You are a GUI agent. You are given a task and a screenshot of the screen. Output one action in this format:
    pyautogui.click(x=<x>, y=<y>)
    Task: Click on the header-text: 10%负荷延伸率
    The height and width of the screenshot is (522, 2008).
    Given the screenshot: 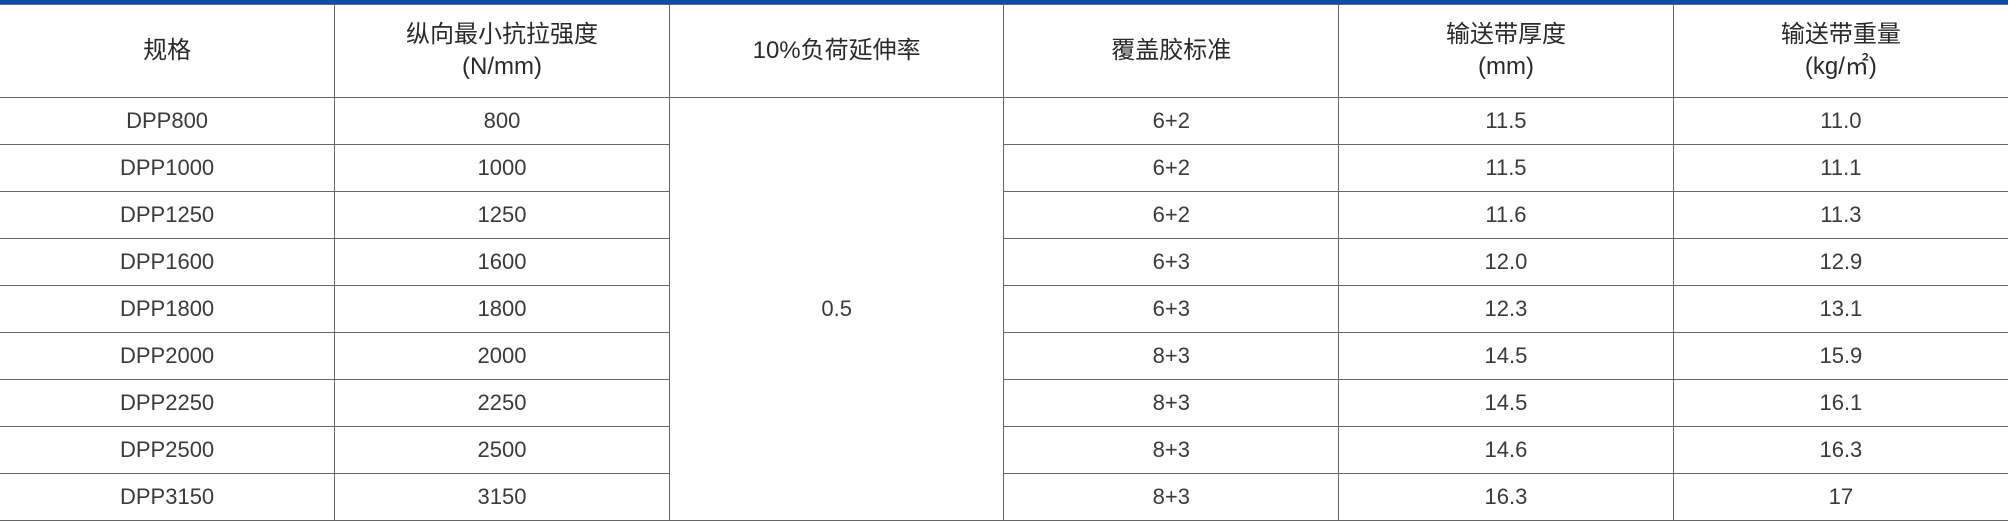 What is the action you would take?
    pyautogui.click(x=836, y=50)
    